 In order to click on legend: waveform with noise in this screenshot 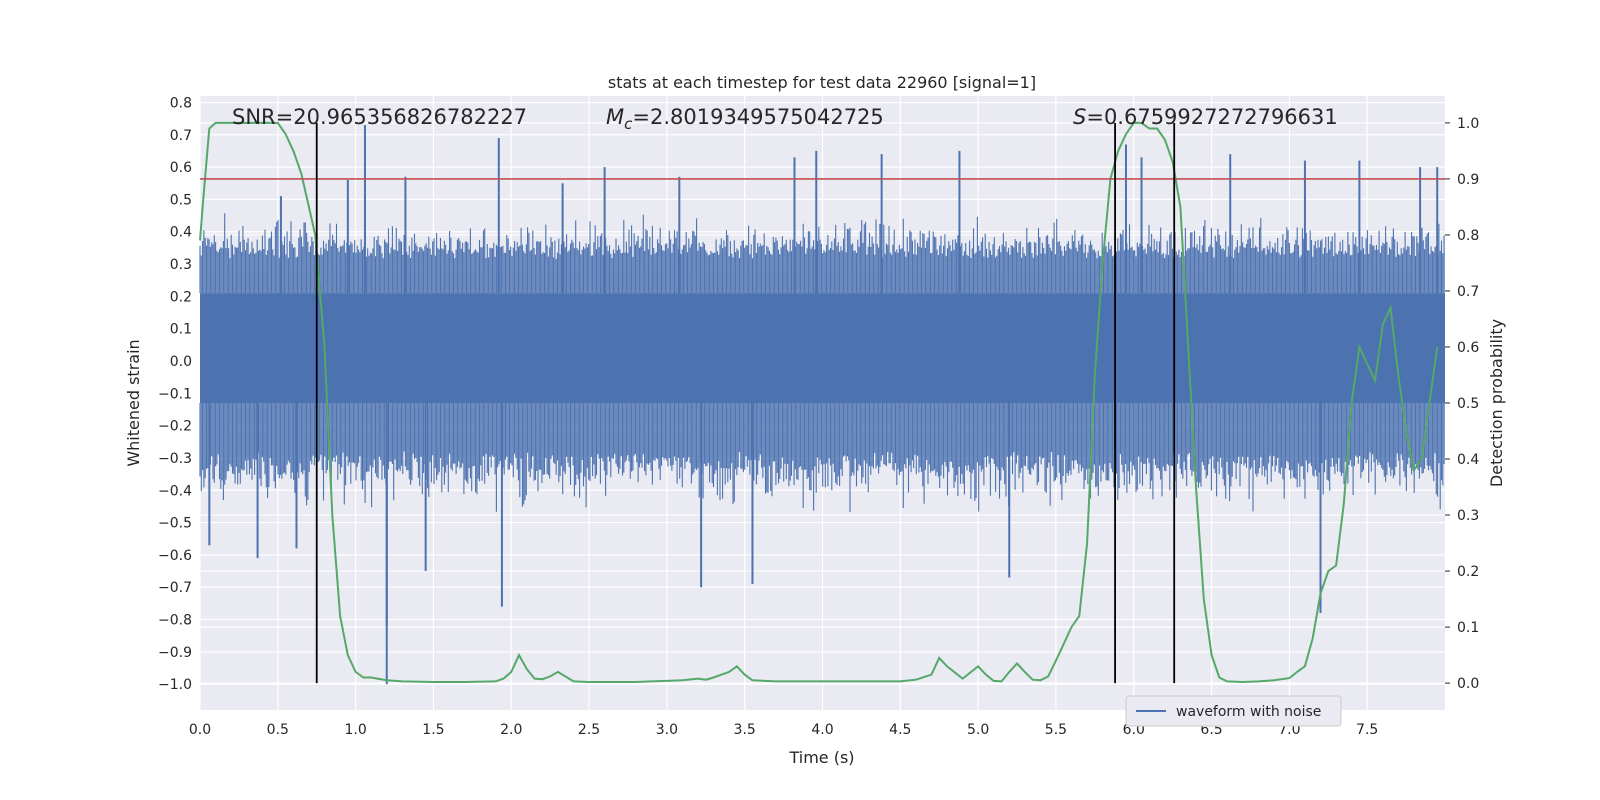, I will do `click(1233, 711)`.